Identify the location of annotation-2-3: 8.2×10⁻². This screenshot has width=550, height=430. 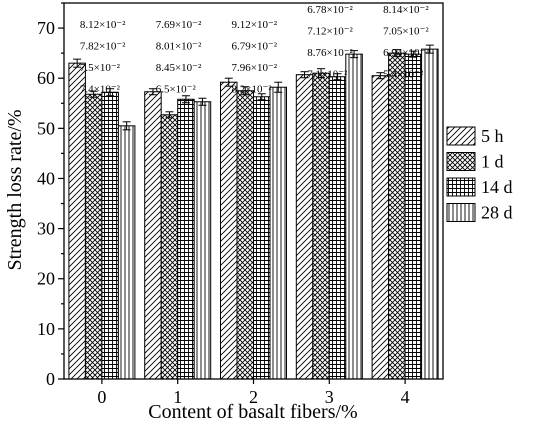
(252, 90).